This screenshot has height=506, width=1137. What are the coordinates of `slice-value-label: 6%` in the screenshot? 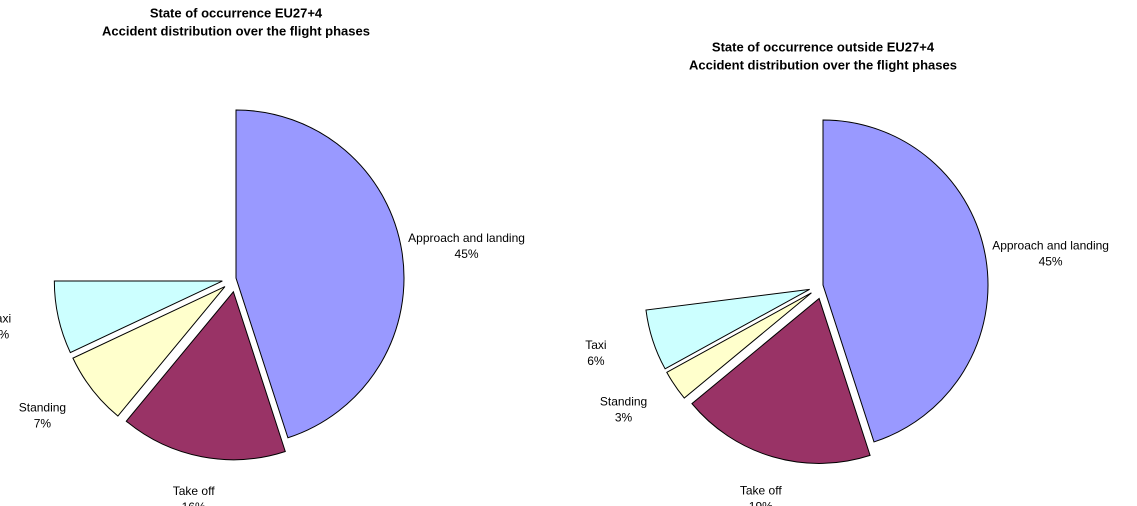 It's located at (596, 361).